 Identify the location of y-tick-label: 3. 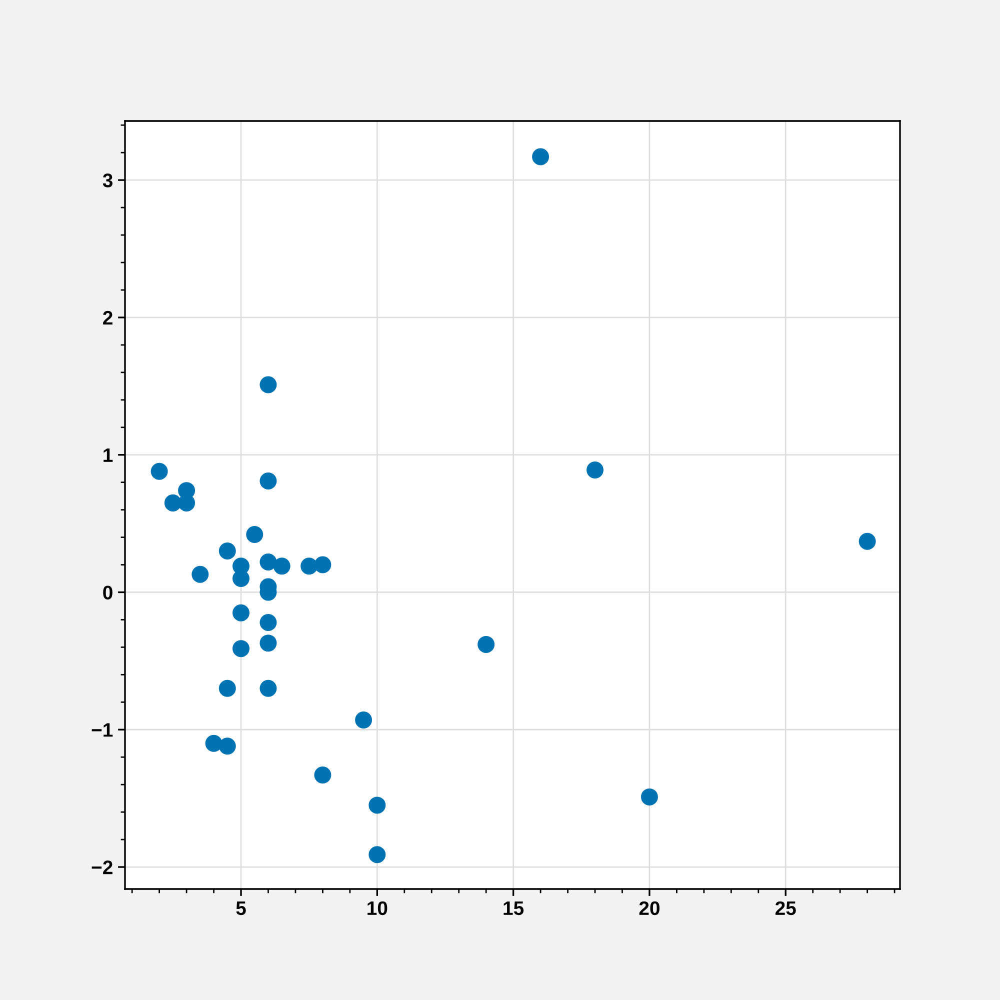
(107, 181).